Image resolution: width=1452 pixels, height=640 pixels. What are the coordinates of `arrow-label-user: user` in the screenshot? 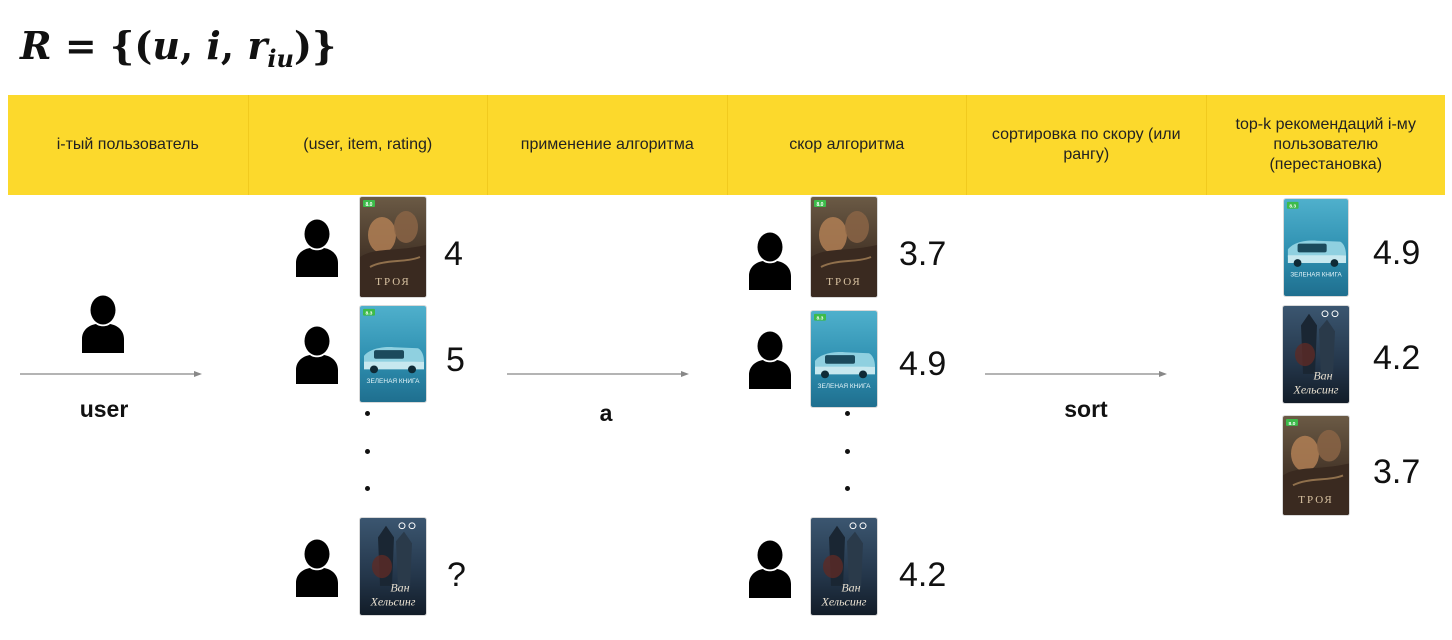 It's located at (104, 409).